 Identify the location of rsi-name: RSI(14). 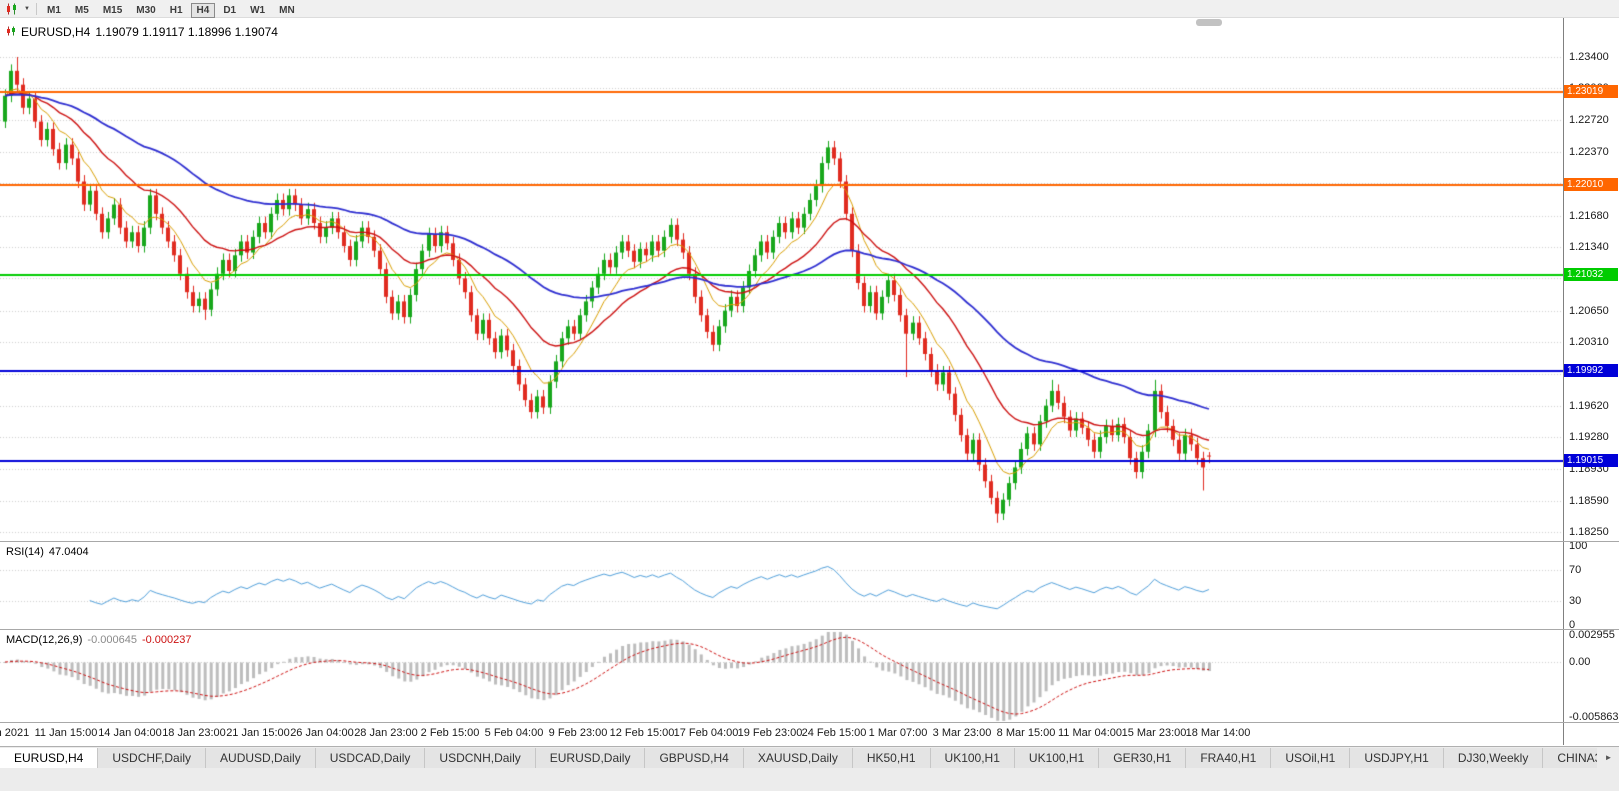
(25, 552).